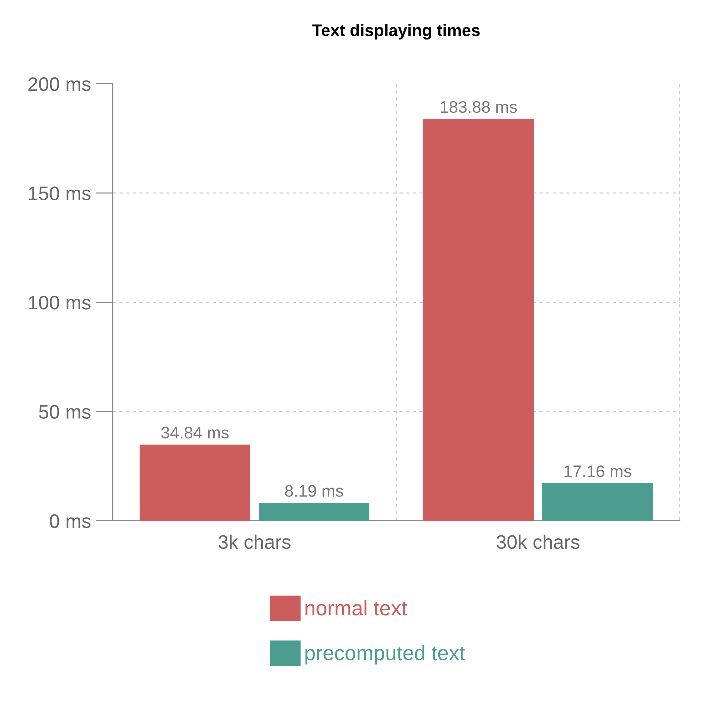 The height and width of the screenshot is (709, 708). Describe the element at coordinates (538, 542) in the screenshot. I see `x-tick-label: 30k chars` at that location.